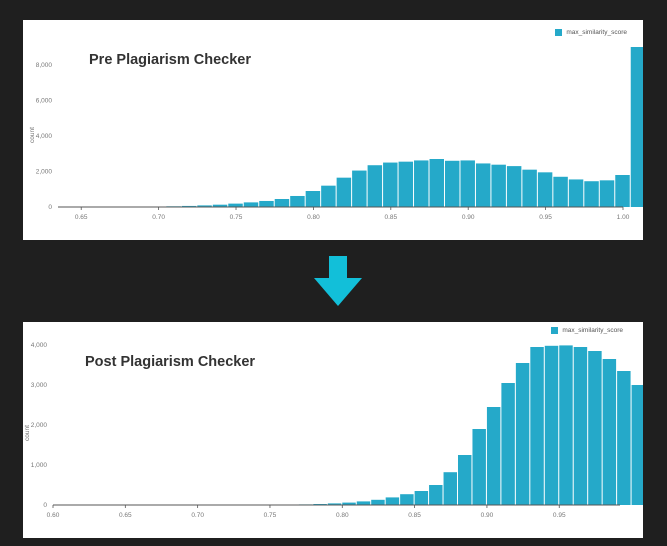 Image resolution: width=667 pixels, height=546 pixels. Describe the element at coordinates (39, 465) in the screenshot. I see `y-tick-label: 1,000` at that location.